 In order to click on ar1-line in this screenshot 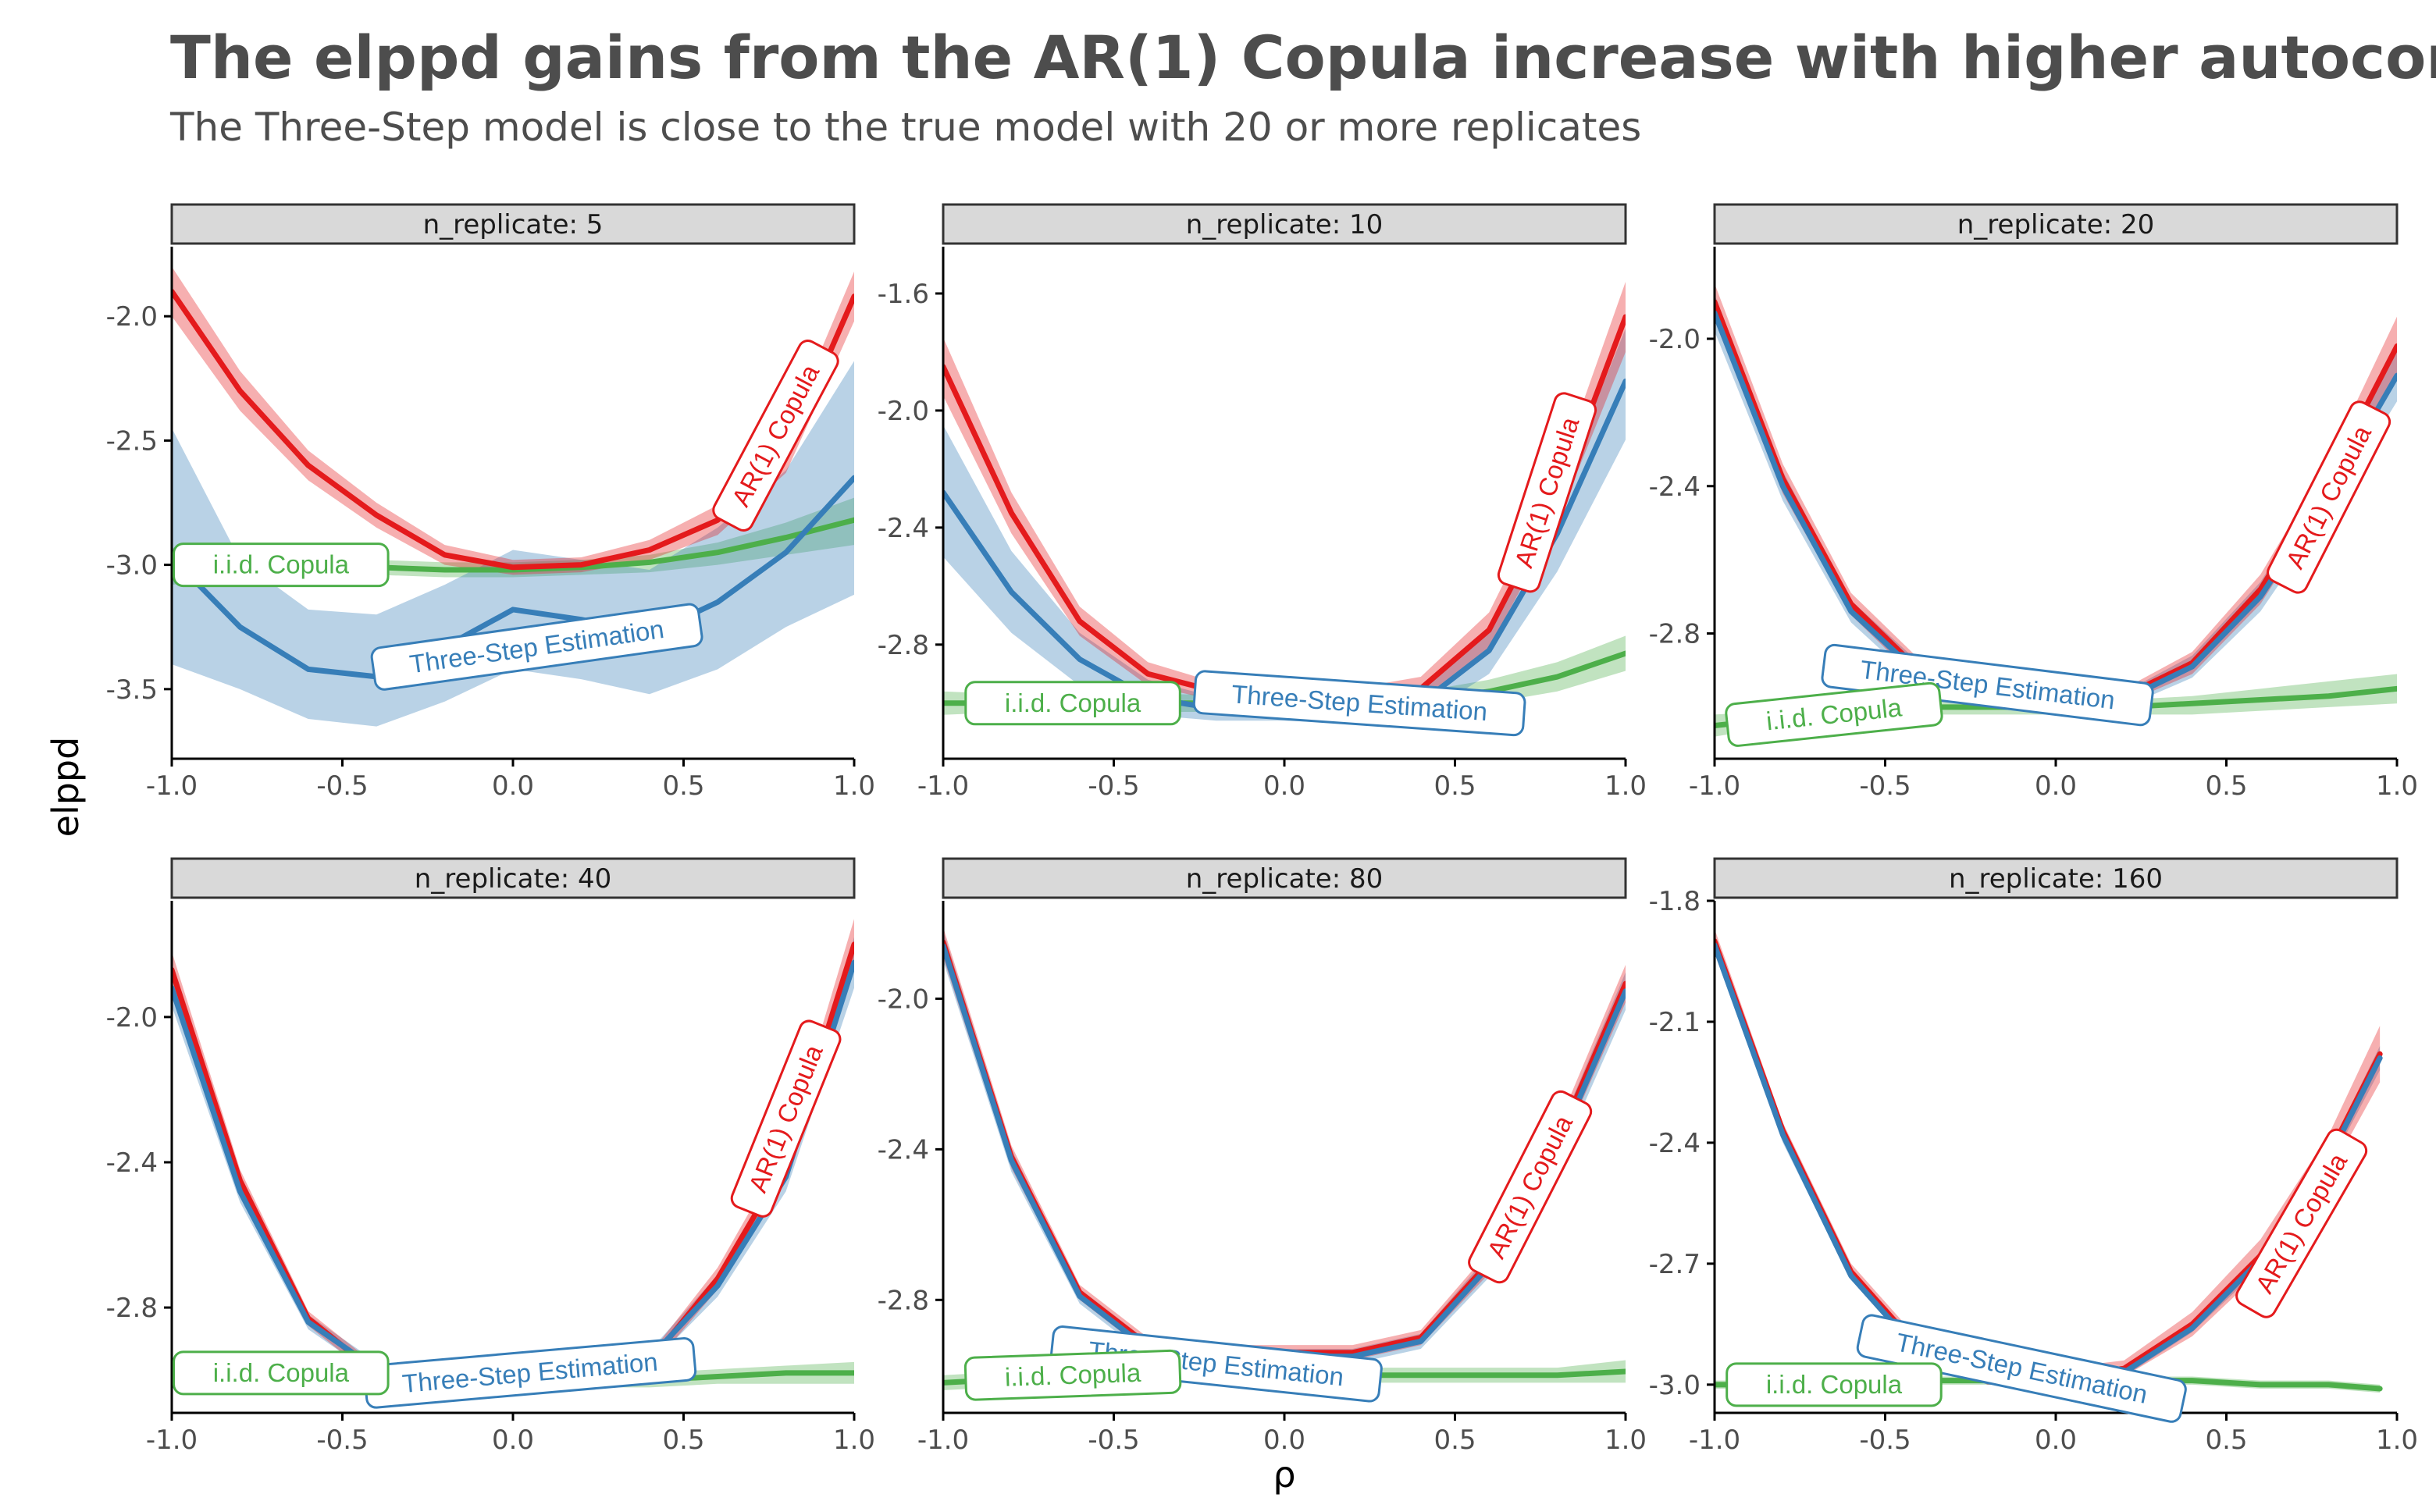, I will do `click(2056, 501)`.